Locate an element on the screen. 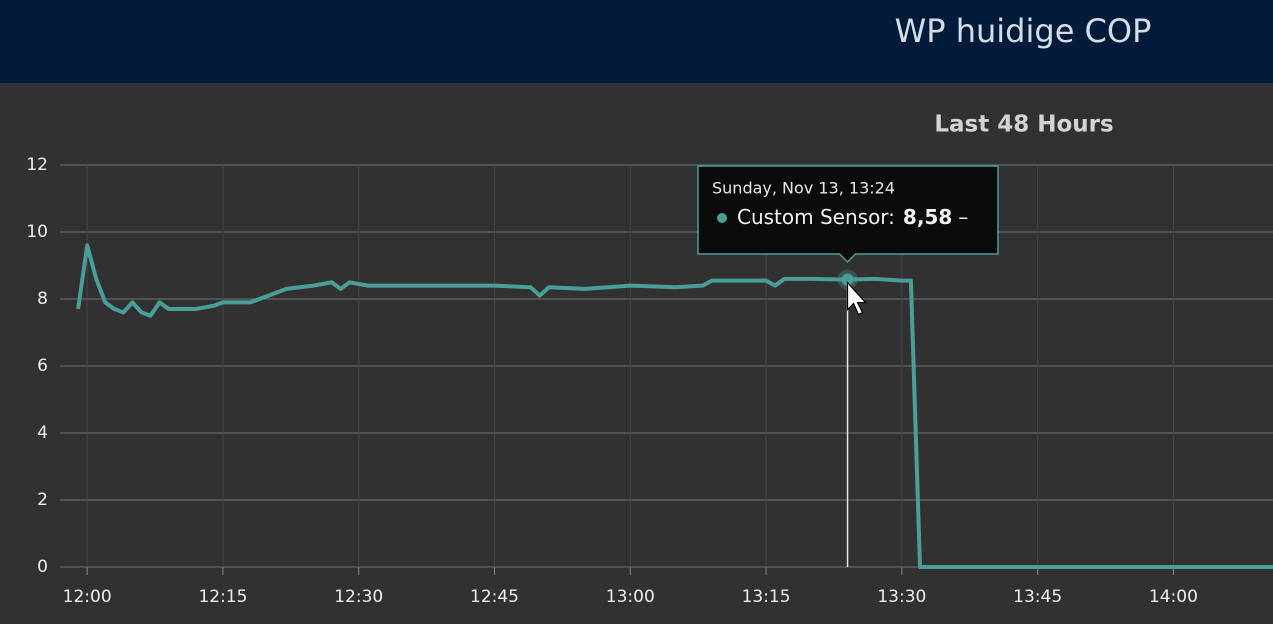 The height and width of the screenshot is (624, 1273). y-tick-label: 8 is located at coordinates (42, 299).